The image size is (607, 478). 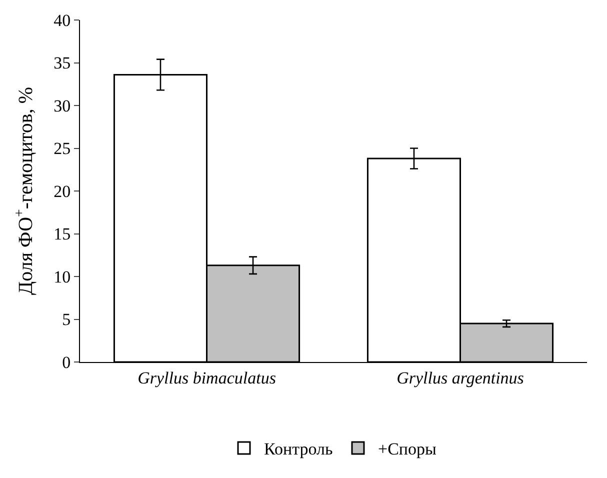 I want to click on y-tick-label: 25, so click(x=62, y=148).